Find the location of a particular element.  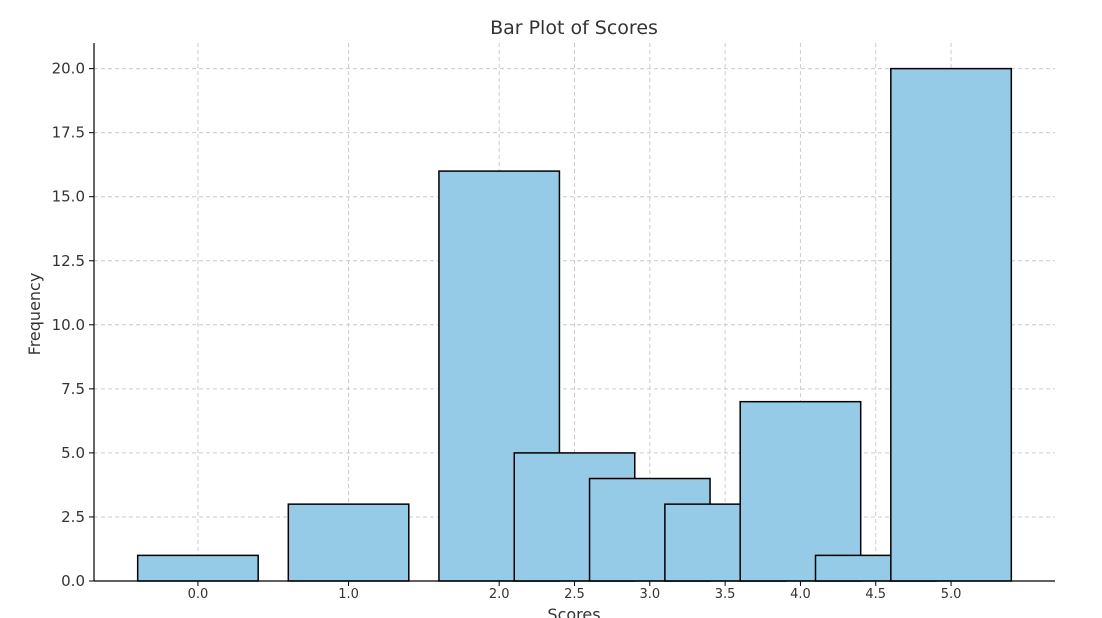

x-tick-label: 1.0 is located at coordinates (348, 594).